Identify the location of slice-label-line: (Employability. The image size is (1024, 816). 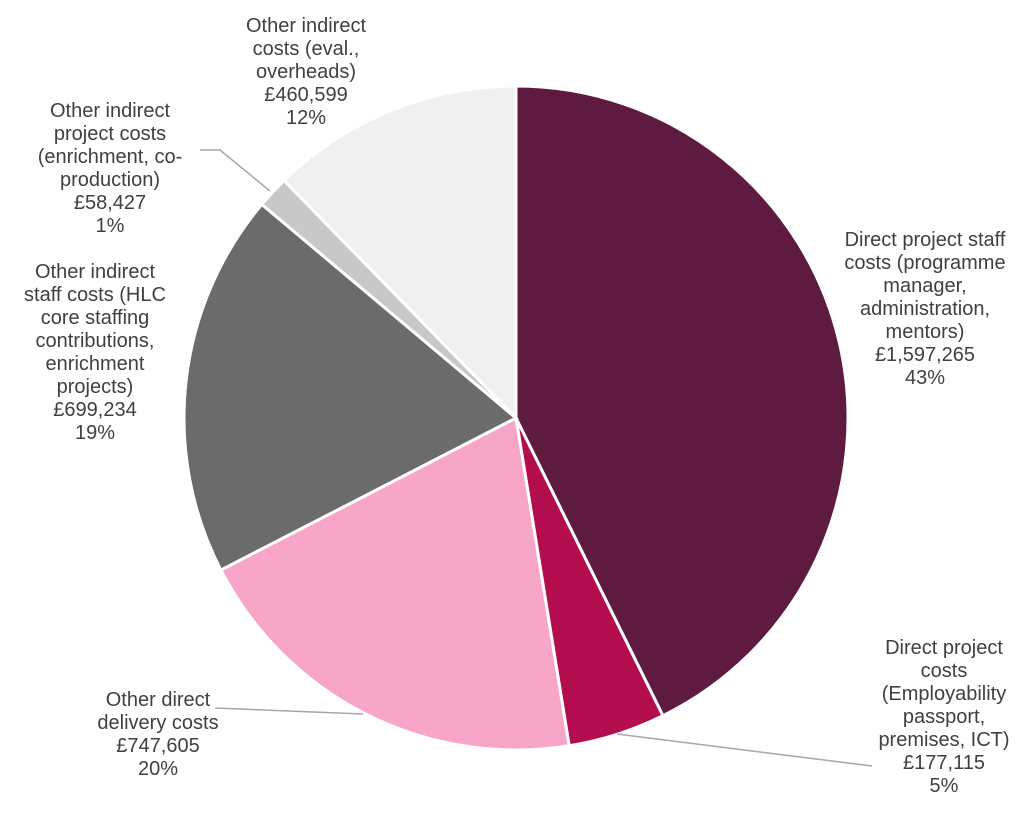
(944, 694).